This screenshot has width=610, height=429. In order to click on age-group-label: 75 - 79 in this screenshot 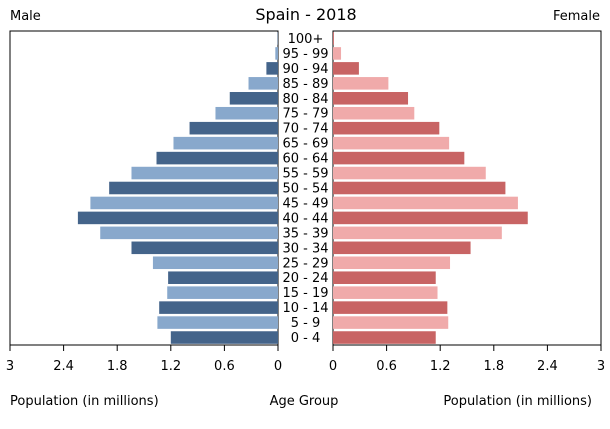, I will do `click(305, 114)`.